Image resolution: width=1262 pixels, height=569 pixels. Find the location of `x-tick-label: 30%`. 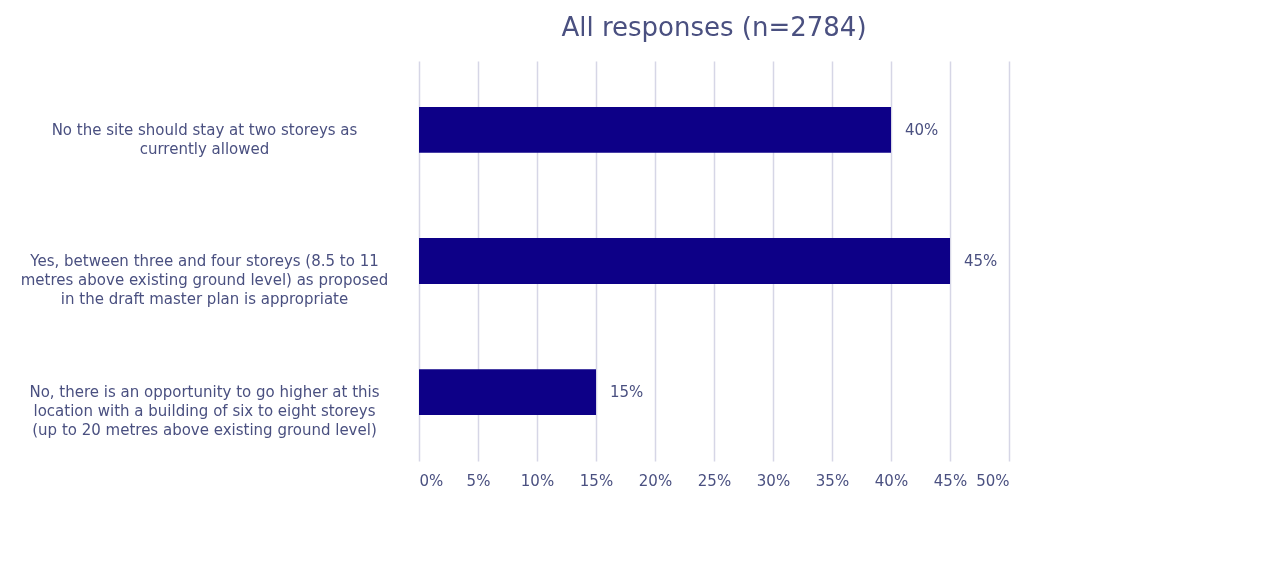

x-tick-label: 30% is located at coordinates (773, 480).